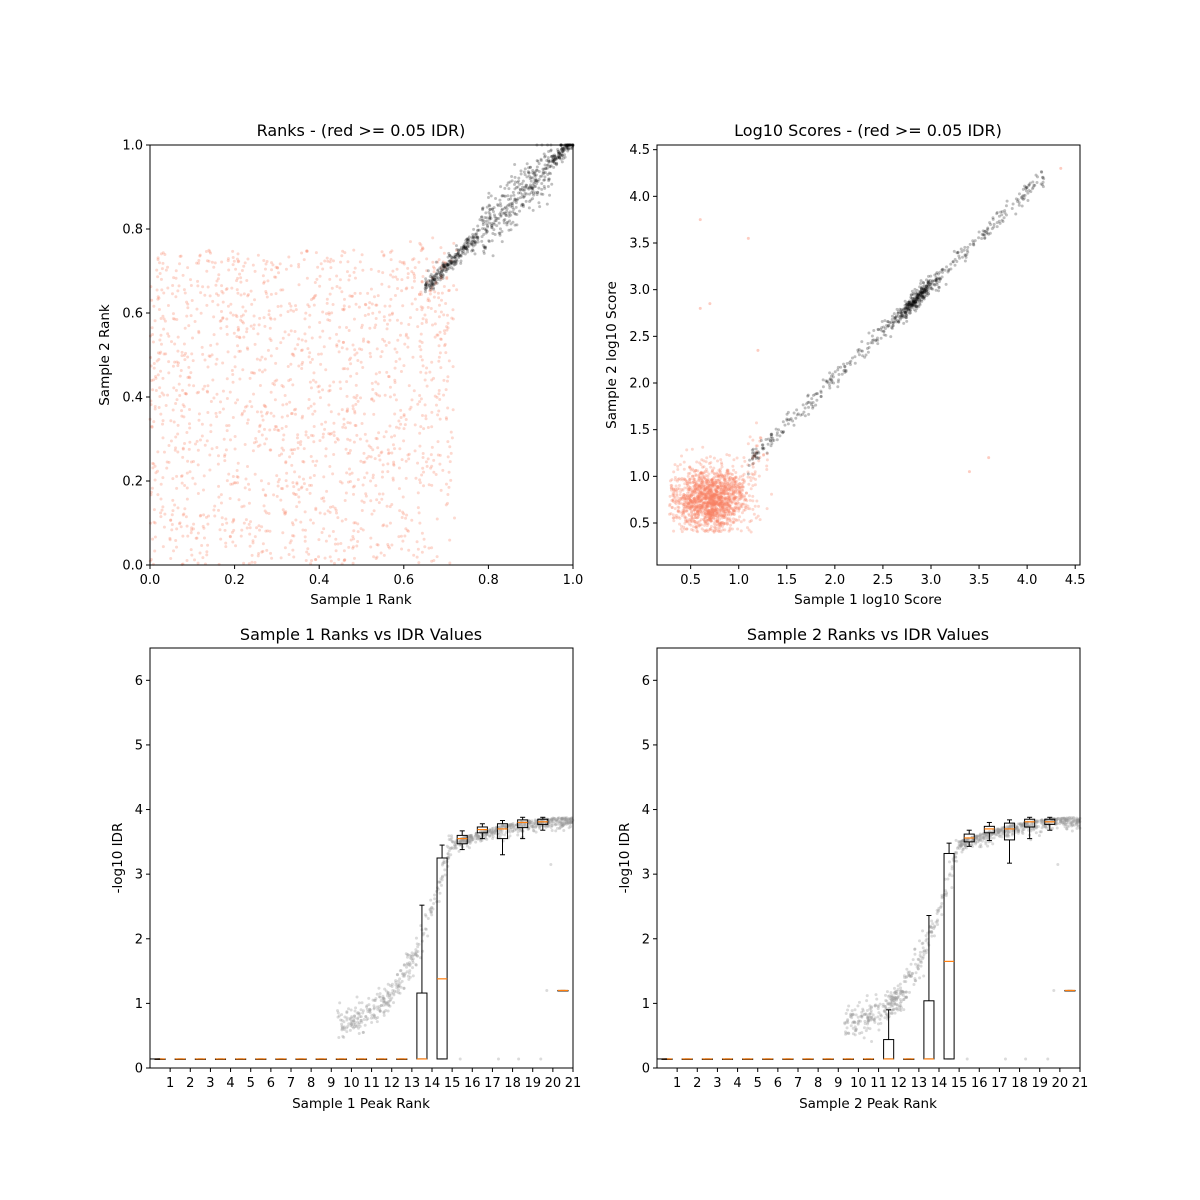  I want to click on scores-y-tick-label: 4.5, so click(639, 150).